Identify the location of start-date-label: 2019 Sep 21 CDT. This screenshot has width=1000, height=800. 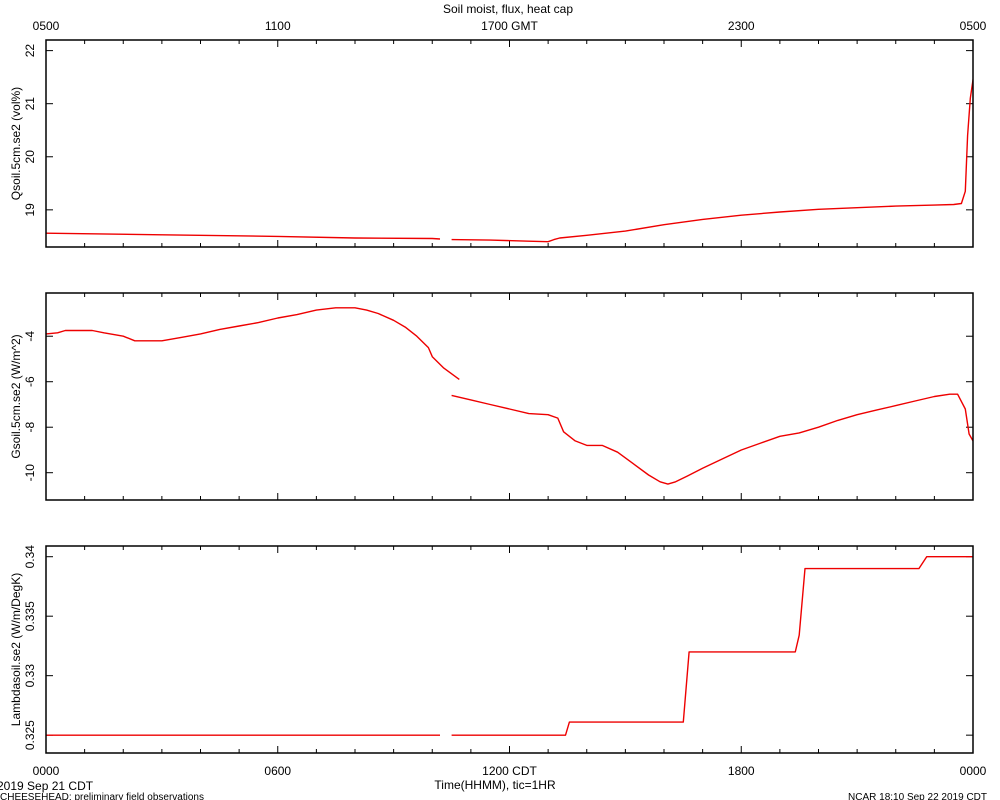
(47, 786).